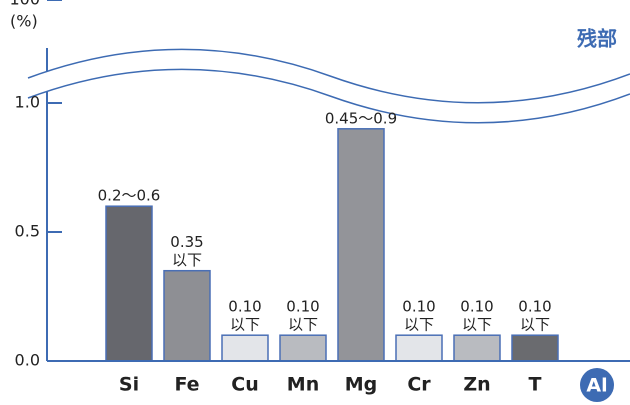 The height and width of the screenshot is (405, 630). I want to click on y-tick-label: 100, so click(24, 4).